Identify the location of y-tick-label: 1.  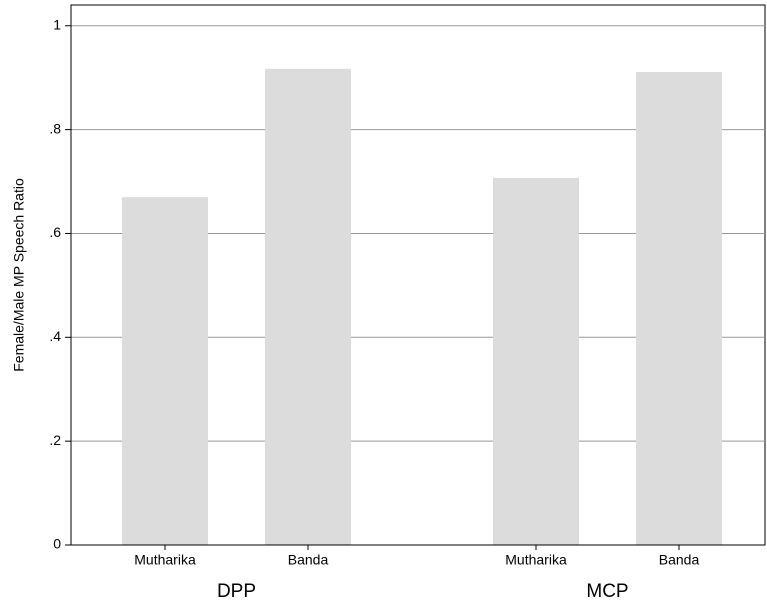
(57, 24).